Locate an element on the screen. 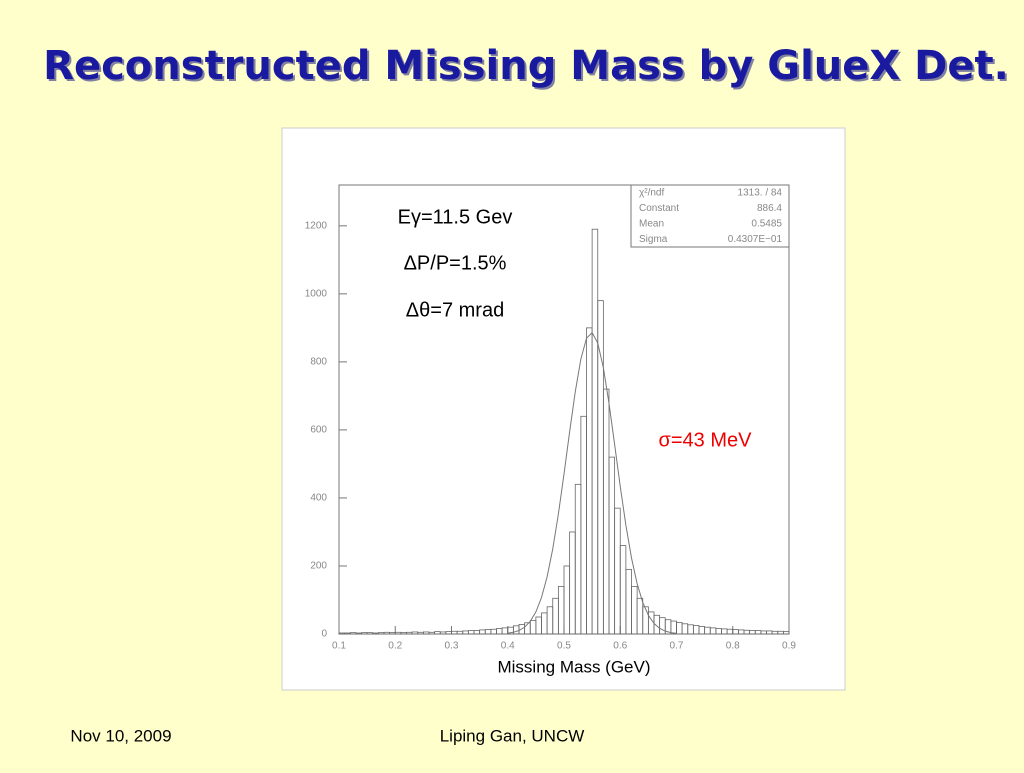  annotation: ΔP/P=1.5% is located at coordinates (455, 263).